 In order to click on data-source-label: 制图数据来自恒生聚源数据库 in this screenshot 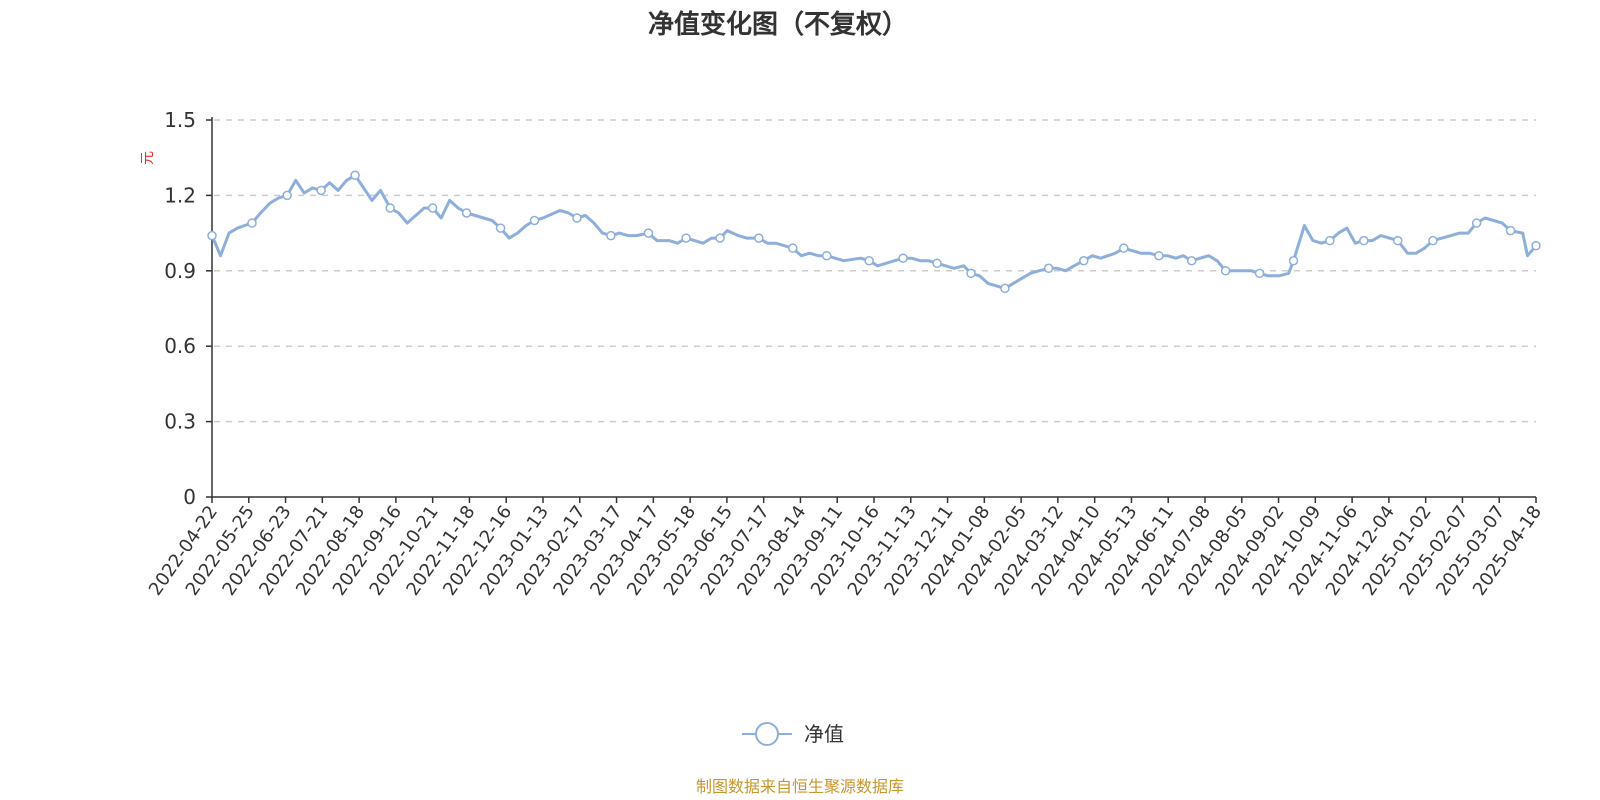, I will do `click(800, 786)`.